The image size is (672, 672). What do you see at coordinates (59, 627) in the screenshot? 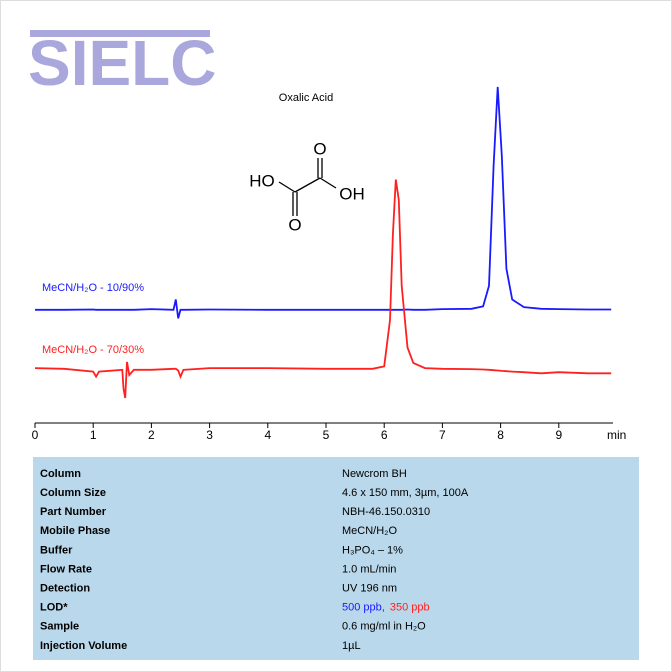
I see `row-label: Sample` at bounding box center [59, 627].